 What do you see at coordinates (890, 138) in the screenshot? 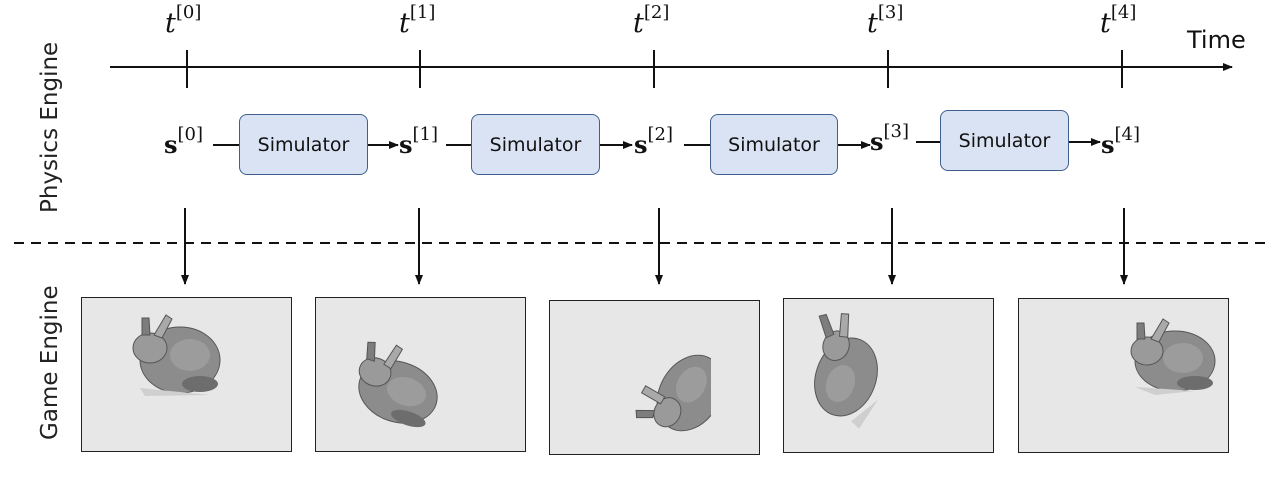
I see `state-label: s[3]` at bounding box center [890, 138].